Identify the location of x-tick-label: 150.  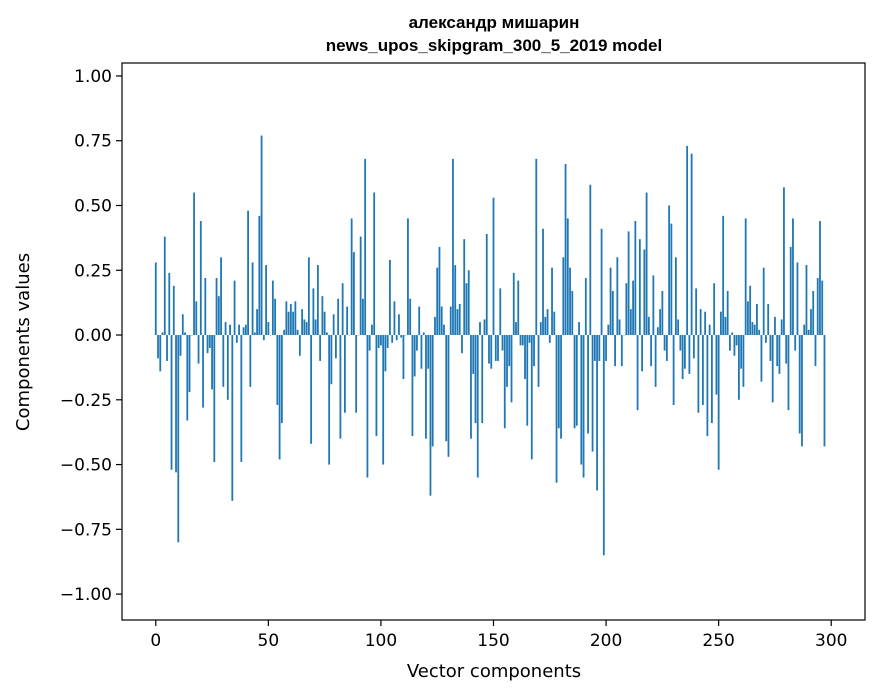
(493, 641).